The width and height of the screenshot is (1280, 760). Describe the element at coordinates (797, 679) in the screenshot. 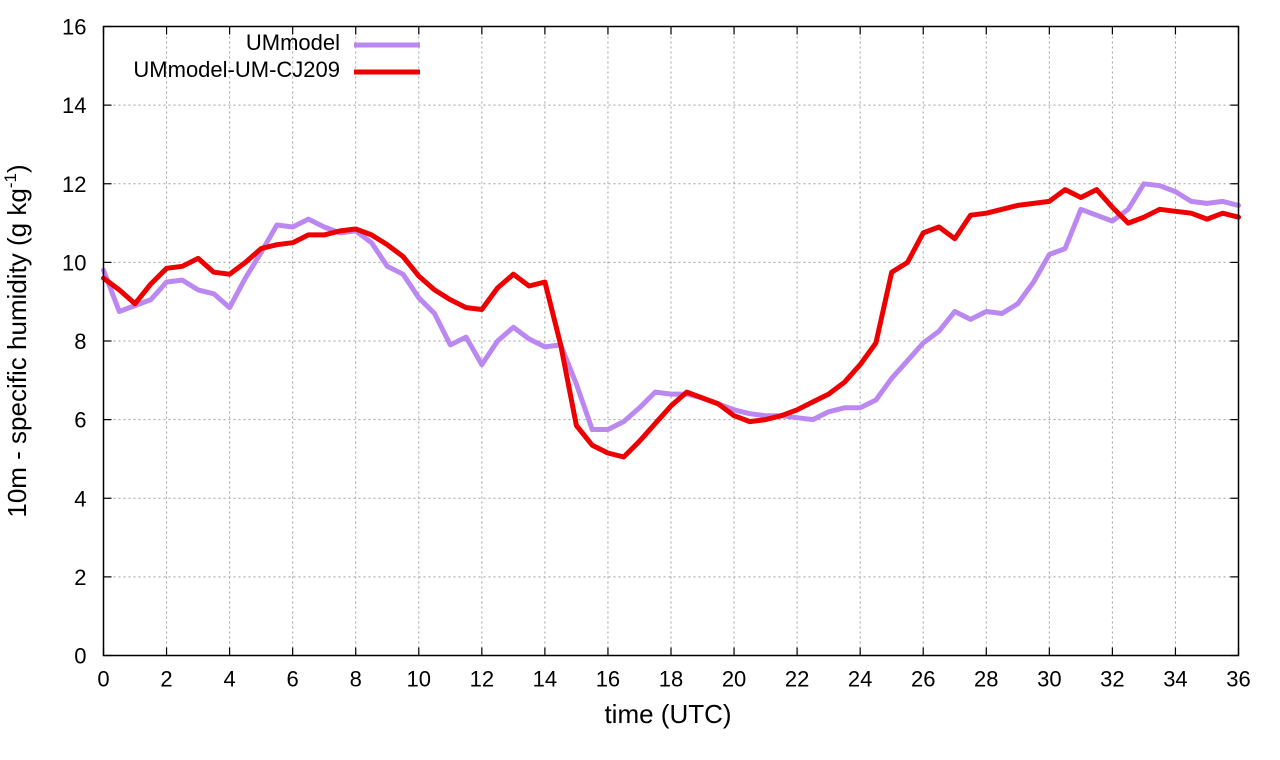

I see `x-tick-label: 22` at that location.